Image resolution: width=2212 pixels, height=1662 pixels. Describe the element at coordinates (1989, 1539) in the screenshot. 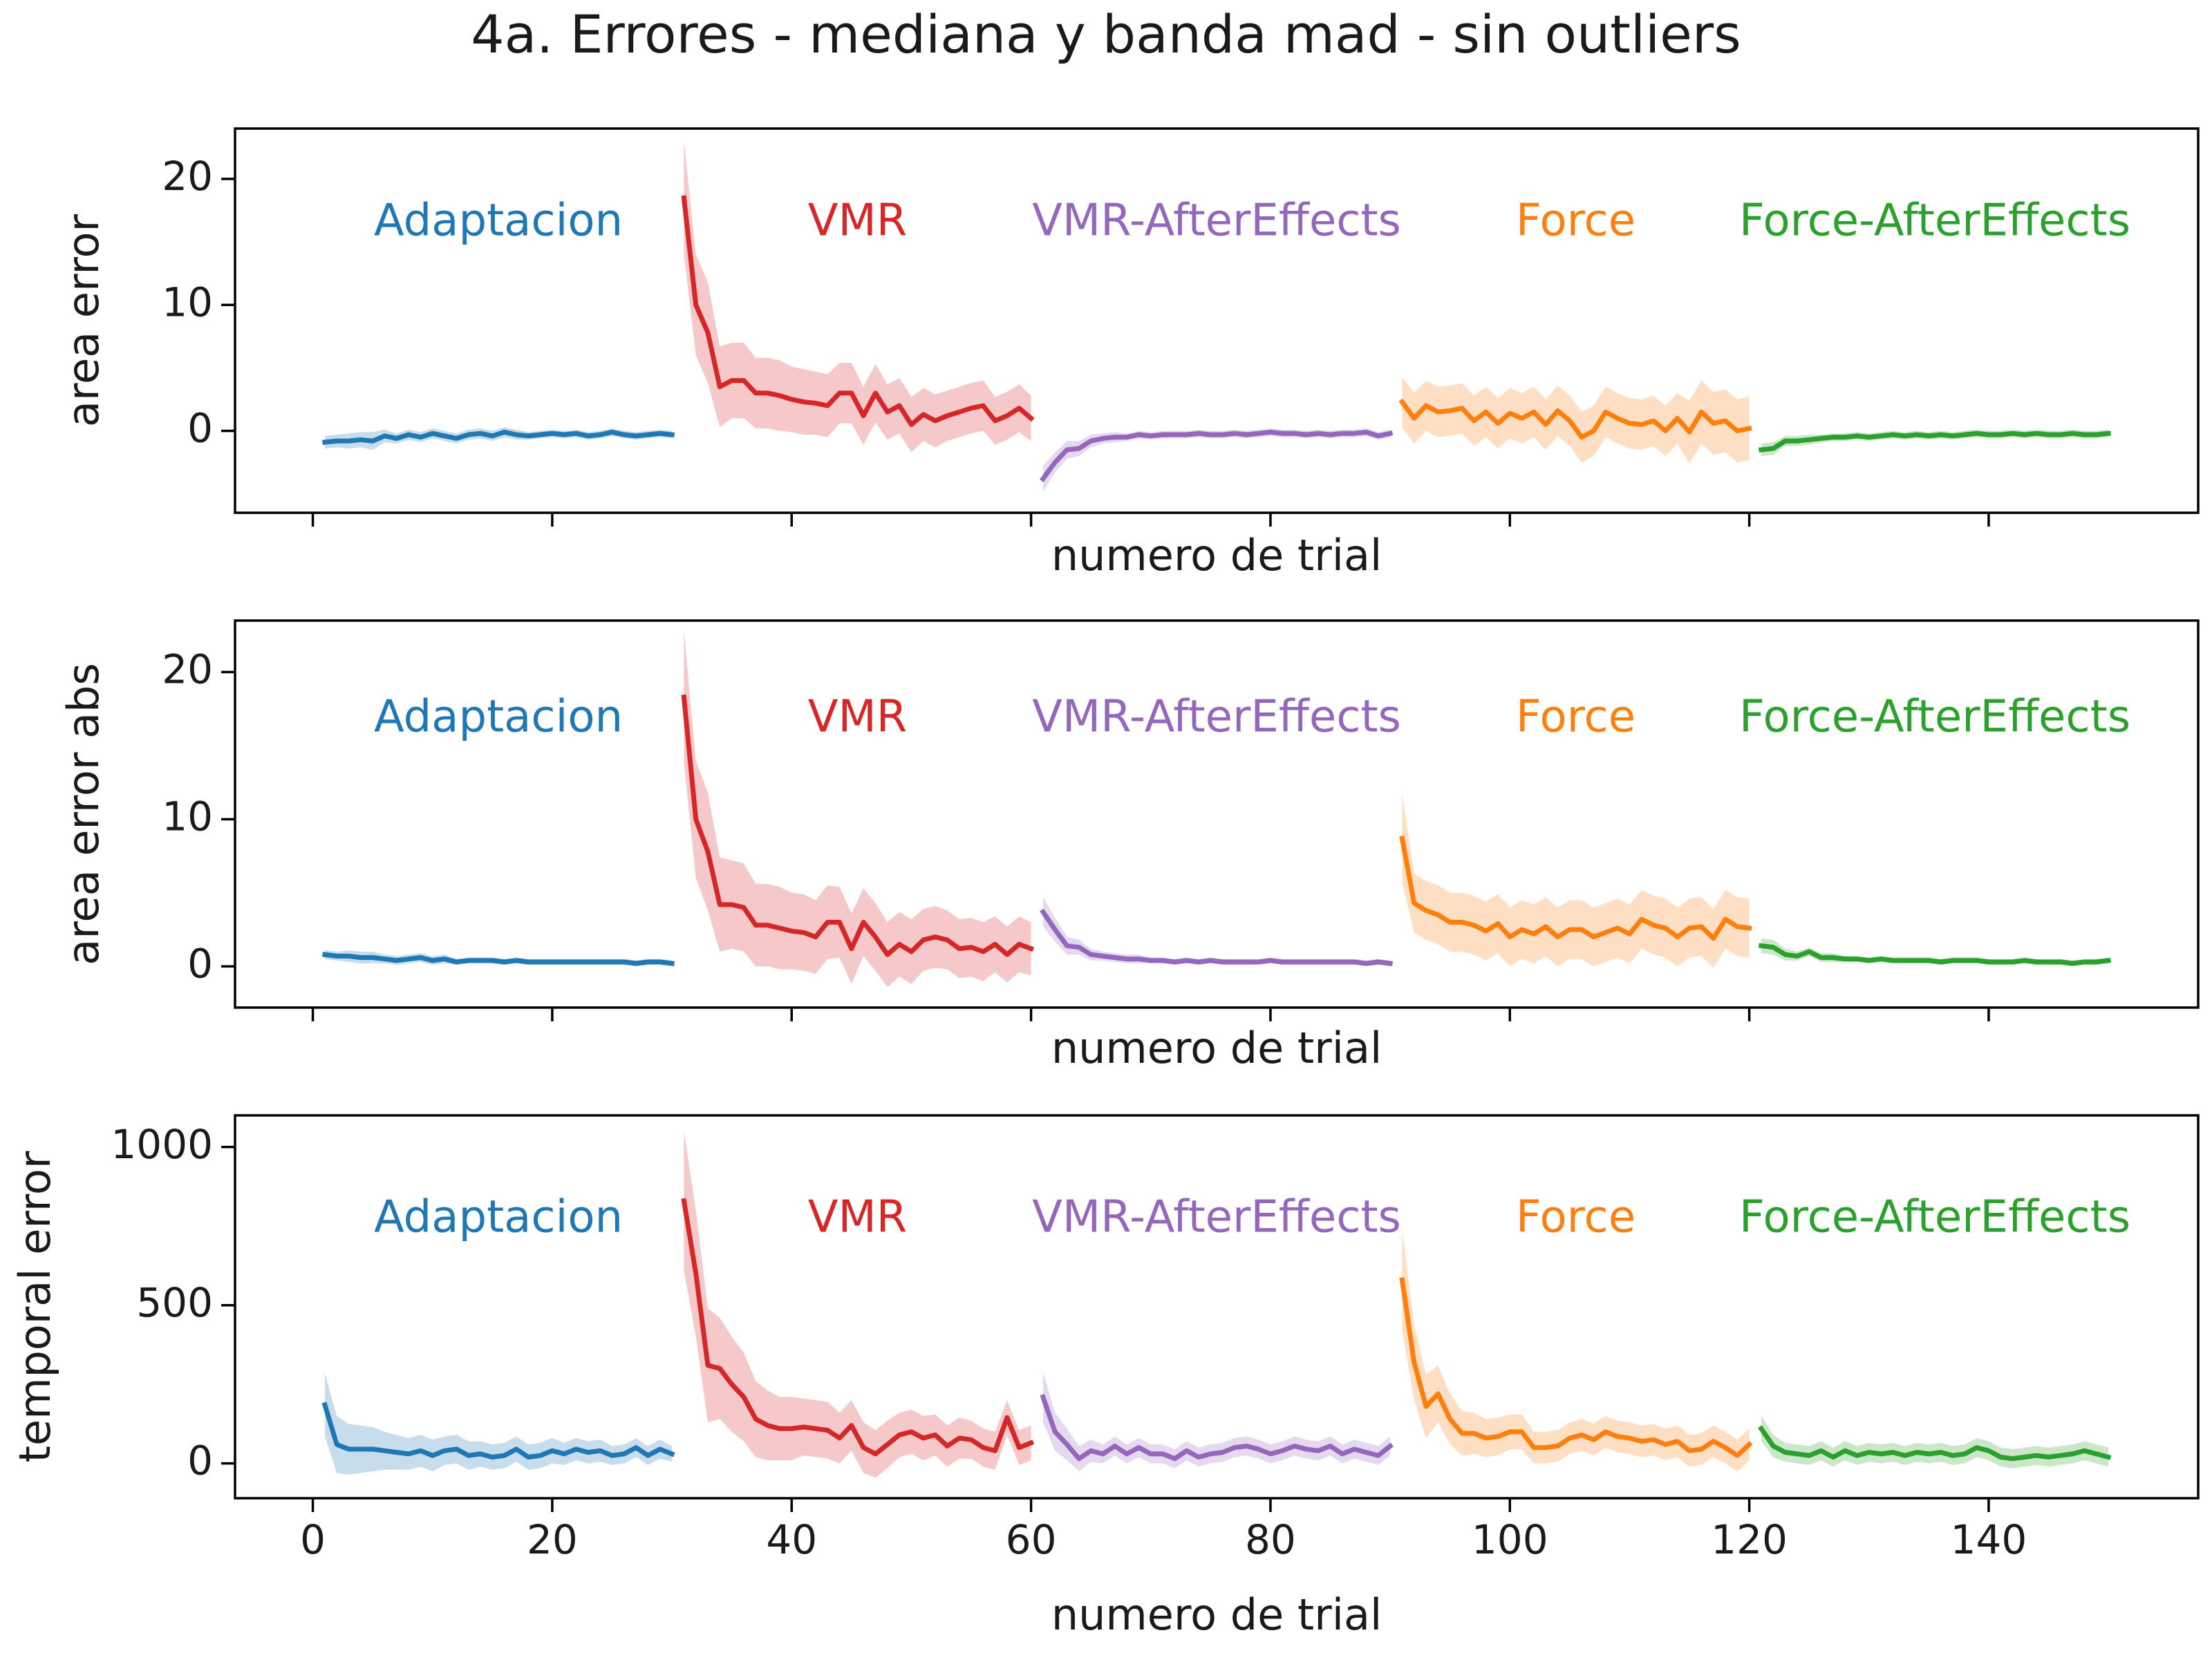

I see `x-tick-label: 140` at that location.